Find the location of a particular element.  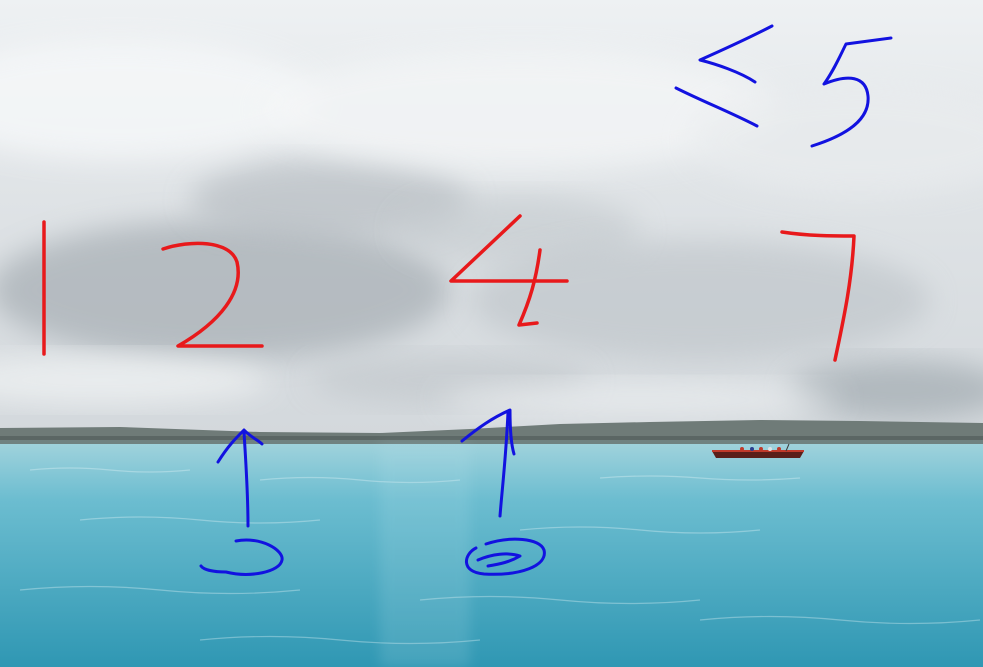

digit-7-stroke is located at coordinates (818, 296).